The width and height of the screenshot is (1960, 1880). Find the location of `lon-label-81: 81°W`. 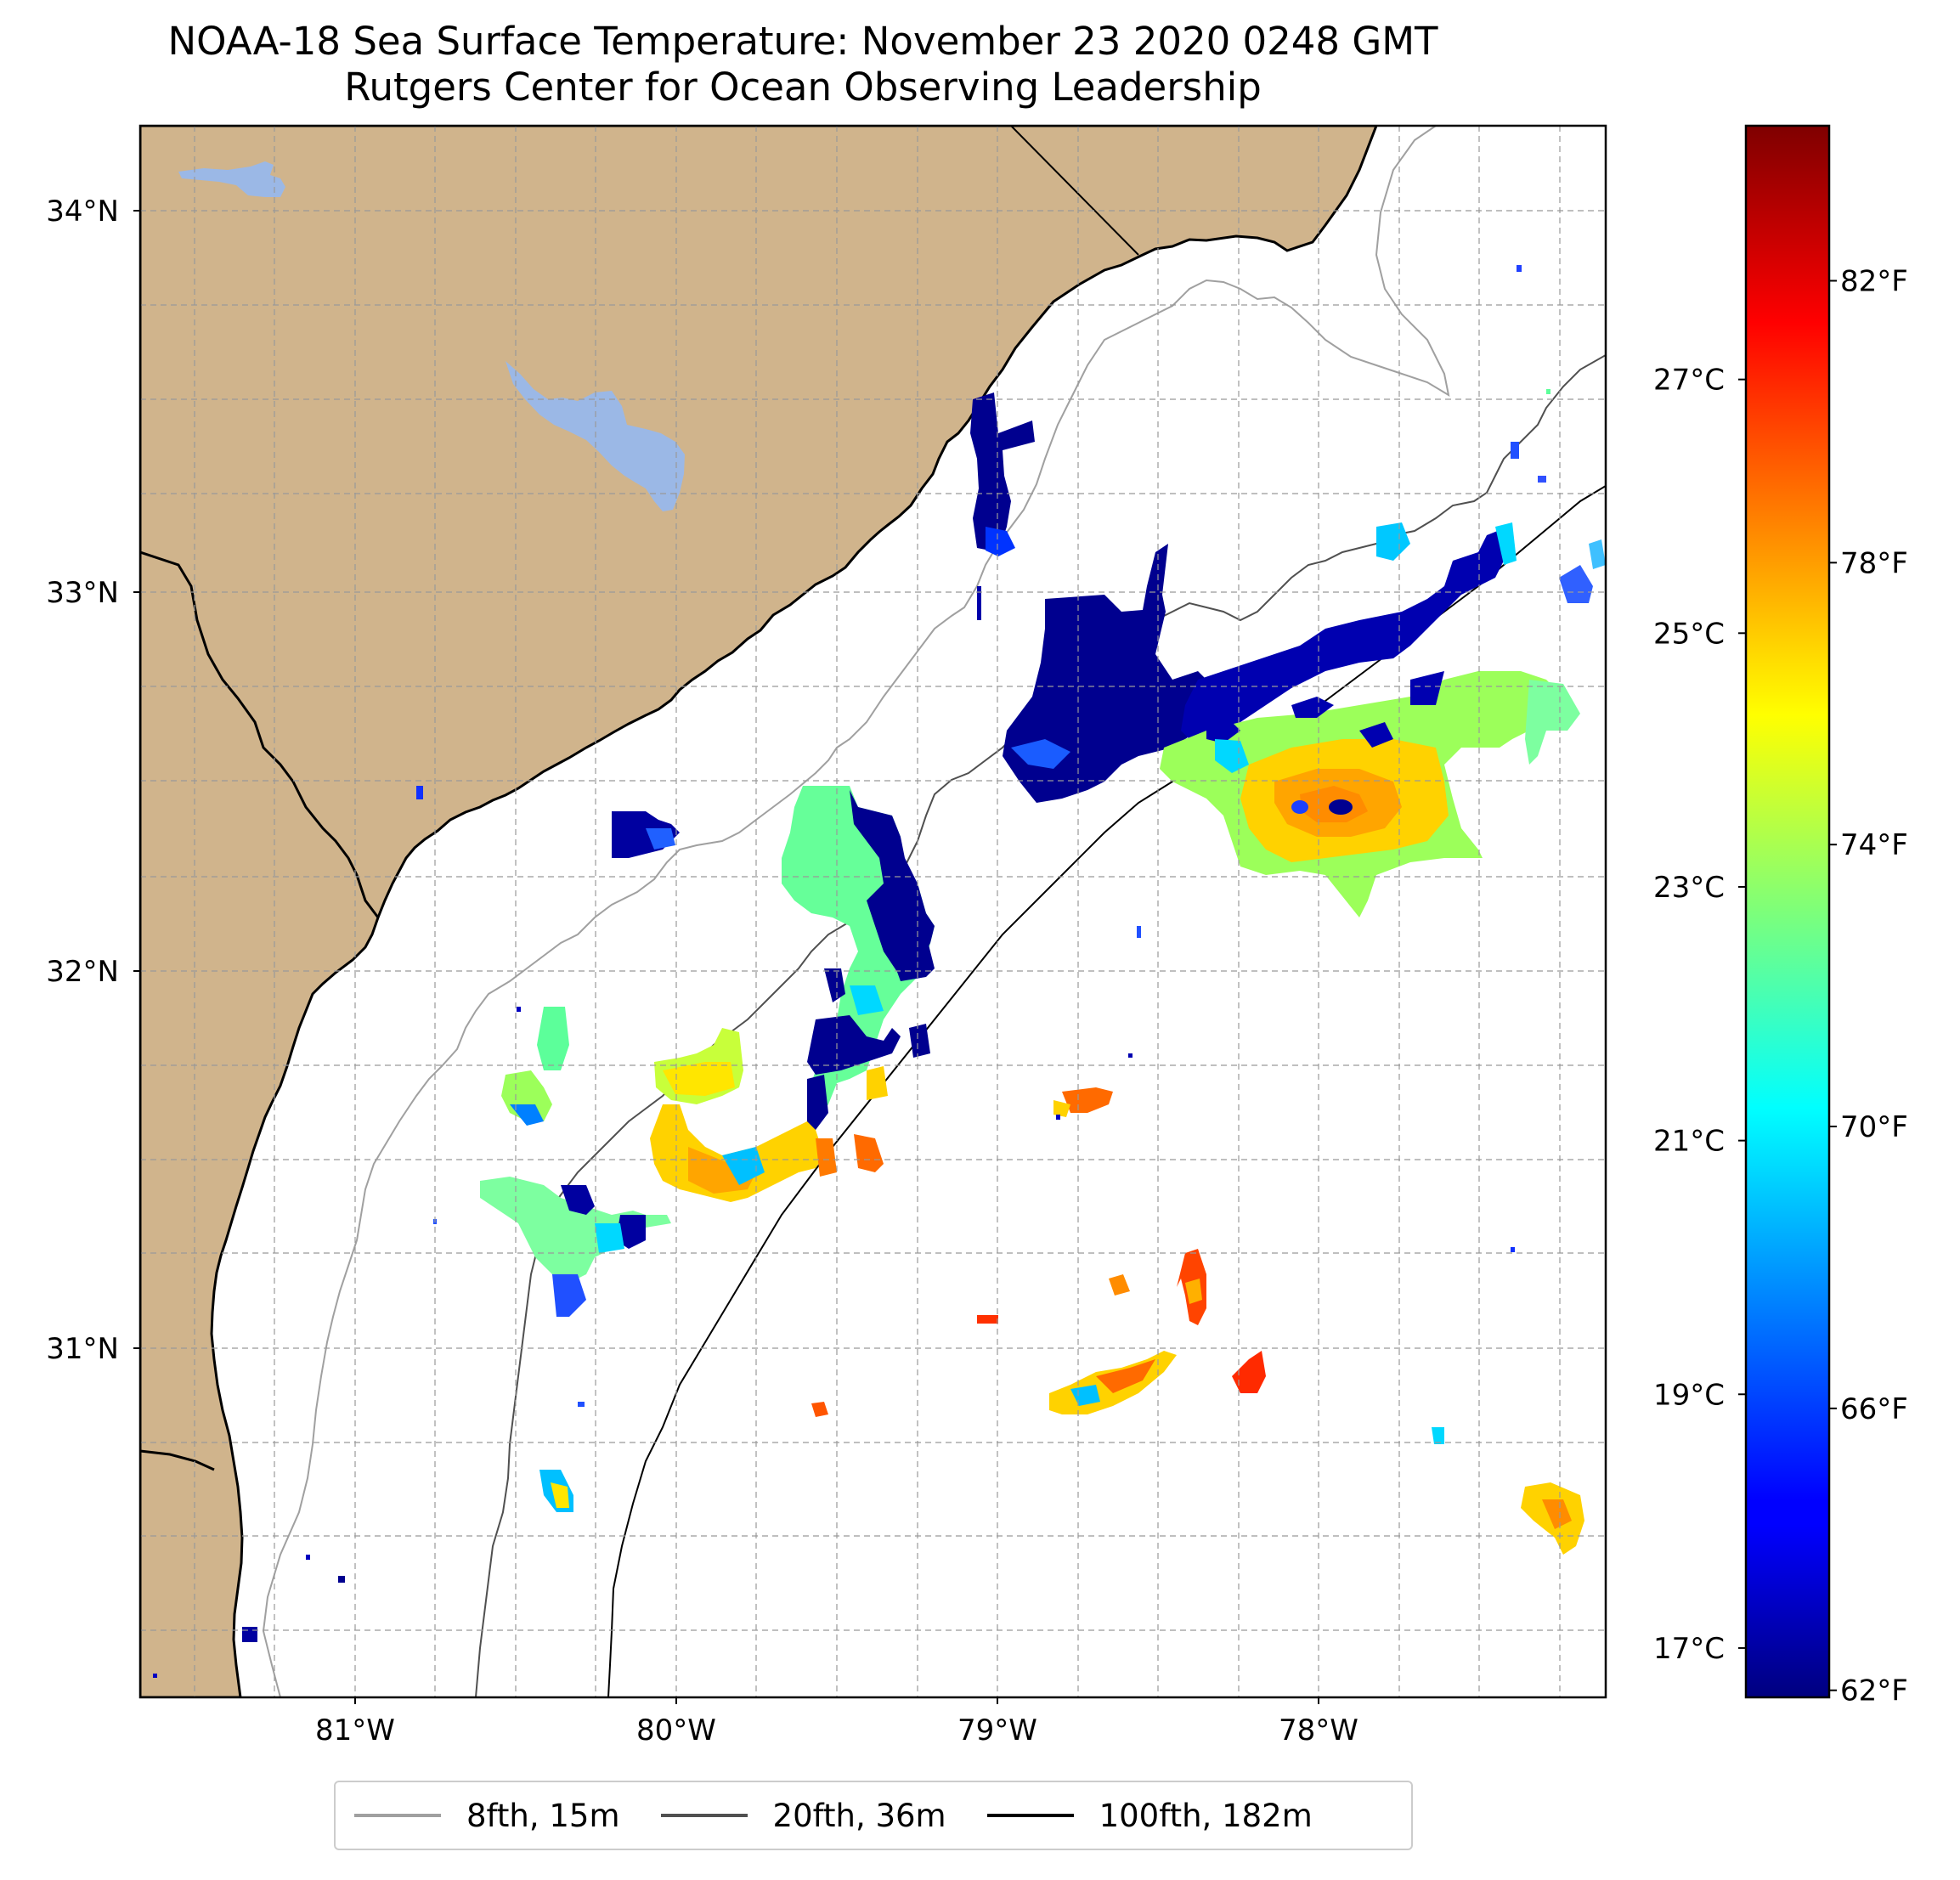

lon-label-81: 81°W is located at coordinates (355, 1730).